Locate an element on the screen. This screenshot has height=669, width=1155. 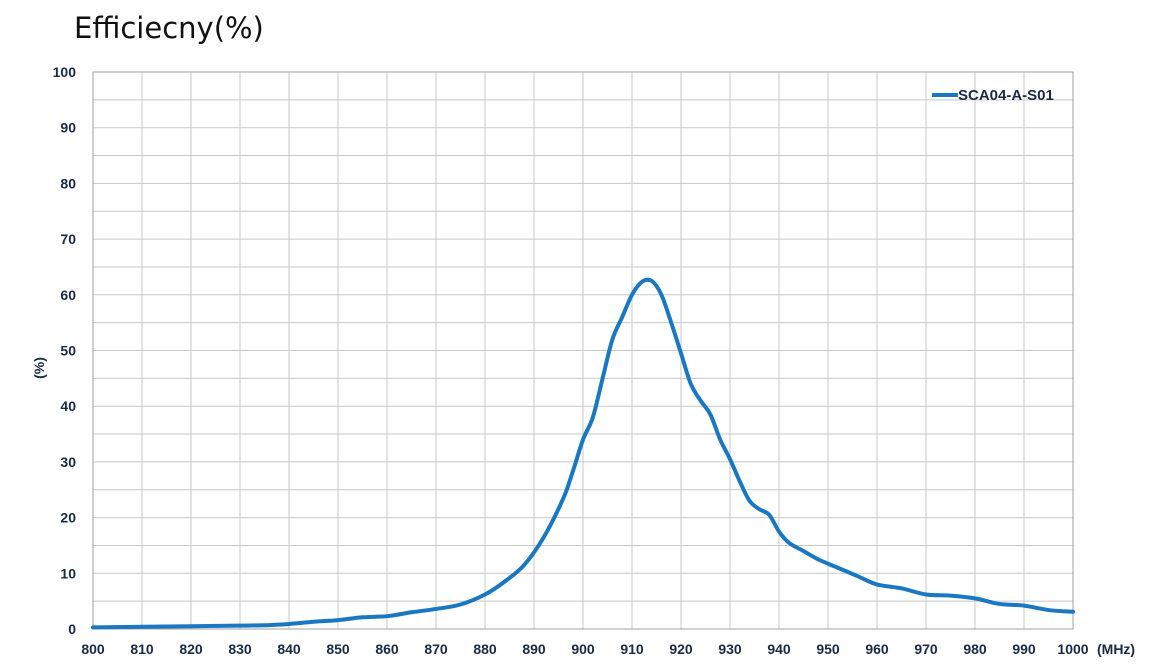
y-tick-label: 20 is located at coordinates (68, 518).